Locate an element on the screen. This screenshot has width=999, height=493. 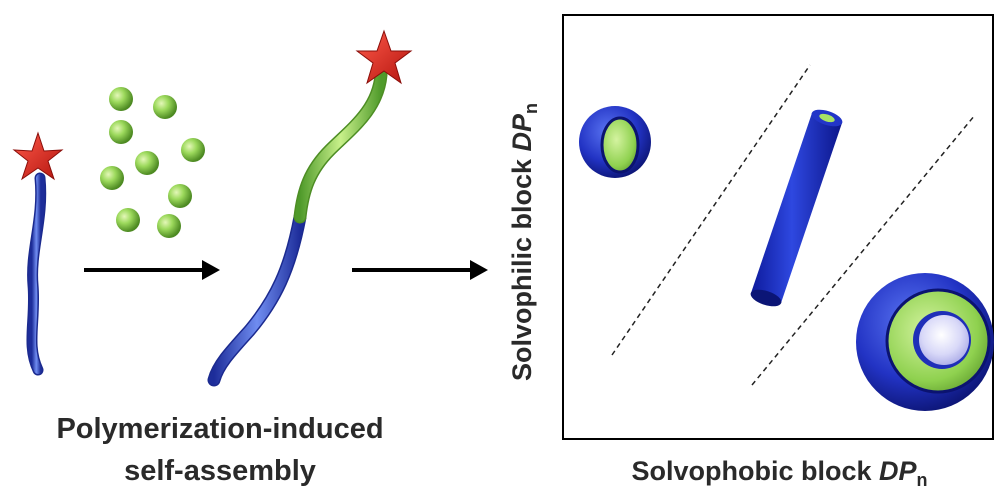
spherical-micelle is located at coordinates (615, 142).